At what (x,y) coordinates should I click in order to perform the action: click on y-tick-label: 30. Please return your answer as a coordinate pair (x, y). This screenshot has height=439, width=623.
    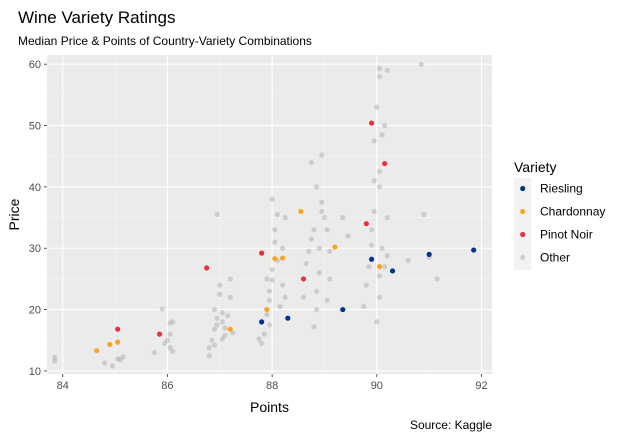
    Looking at the image, I should click on (35, 249).